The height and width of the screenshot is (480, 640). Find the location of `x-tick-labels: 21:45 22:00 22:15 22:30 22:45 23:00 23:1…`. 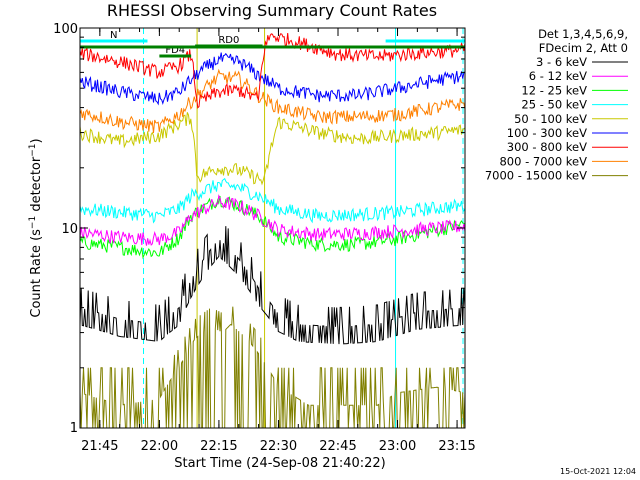

x-tick-labels: 21:45 22:00 22:15 22:30 22:45 23:00 23:1… is located at coordinates (278, 446).